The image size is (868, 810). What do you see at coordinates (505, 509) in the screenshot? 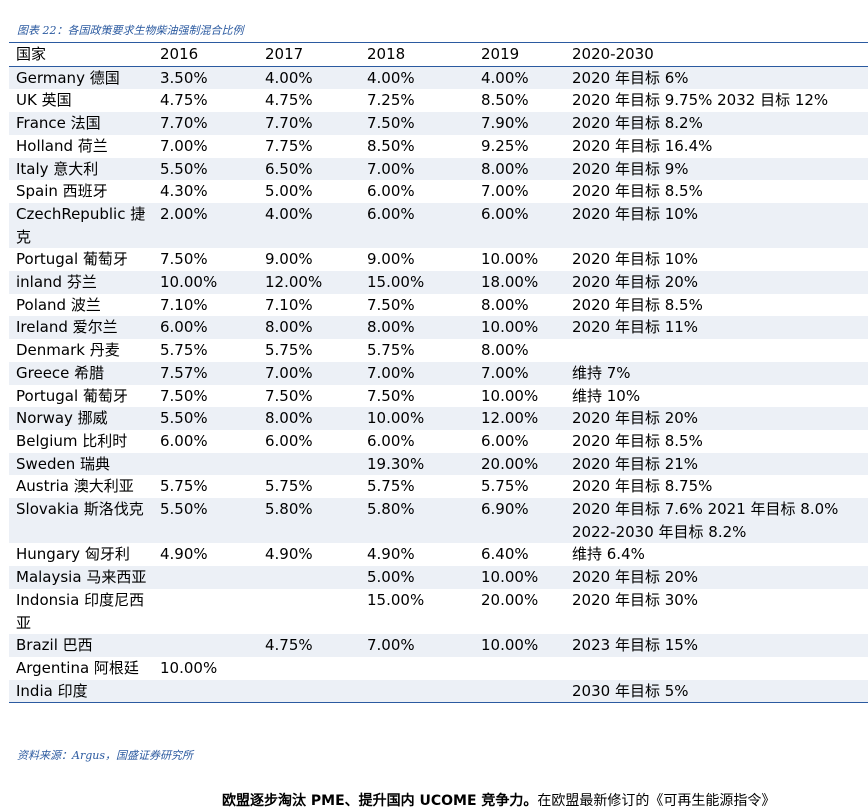
I see `cell-2019: 6.90%` at bounding box center [505, 509].